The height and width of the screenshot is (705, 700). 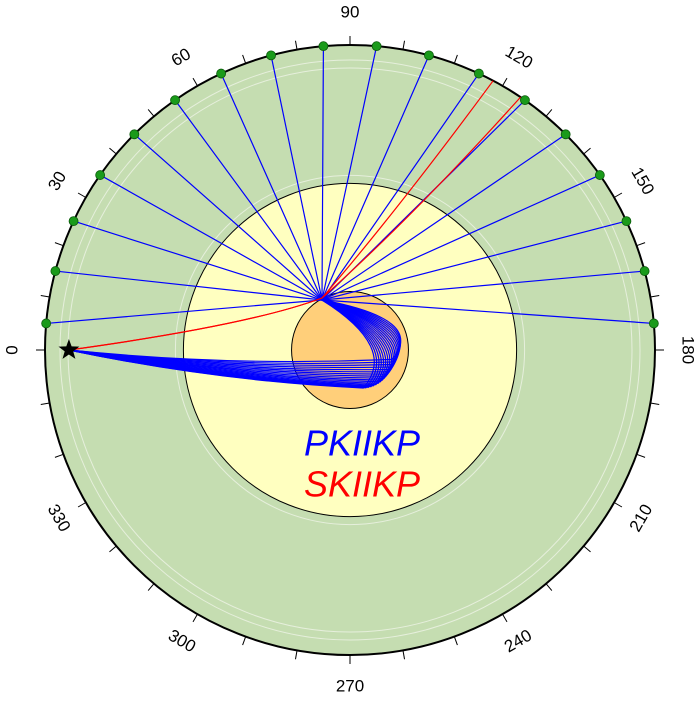 What do you see at coordinates (181, 57) in the screenshot?
I see `angle-label: 60` at bounding box center [181, 57].